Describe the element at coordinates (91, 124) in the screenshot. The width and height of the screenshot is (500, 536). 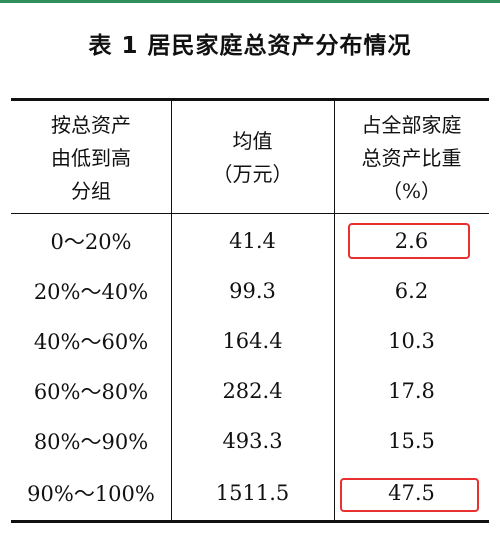
I see `header-group-line-1: 按总资产` at that location.